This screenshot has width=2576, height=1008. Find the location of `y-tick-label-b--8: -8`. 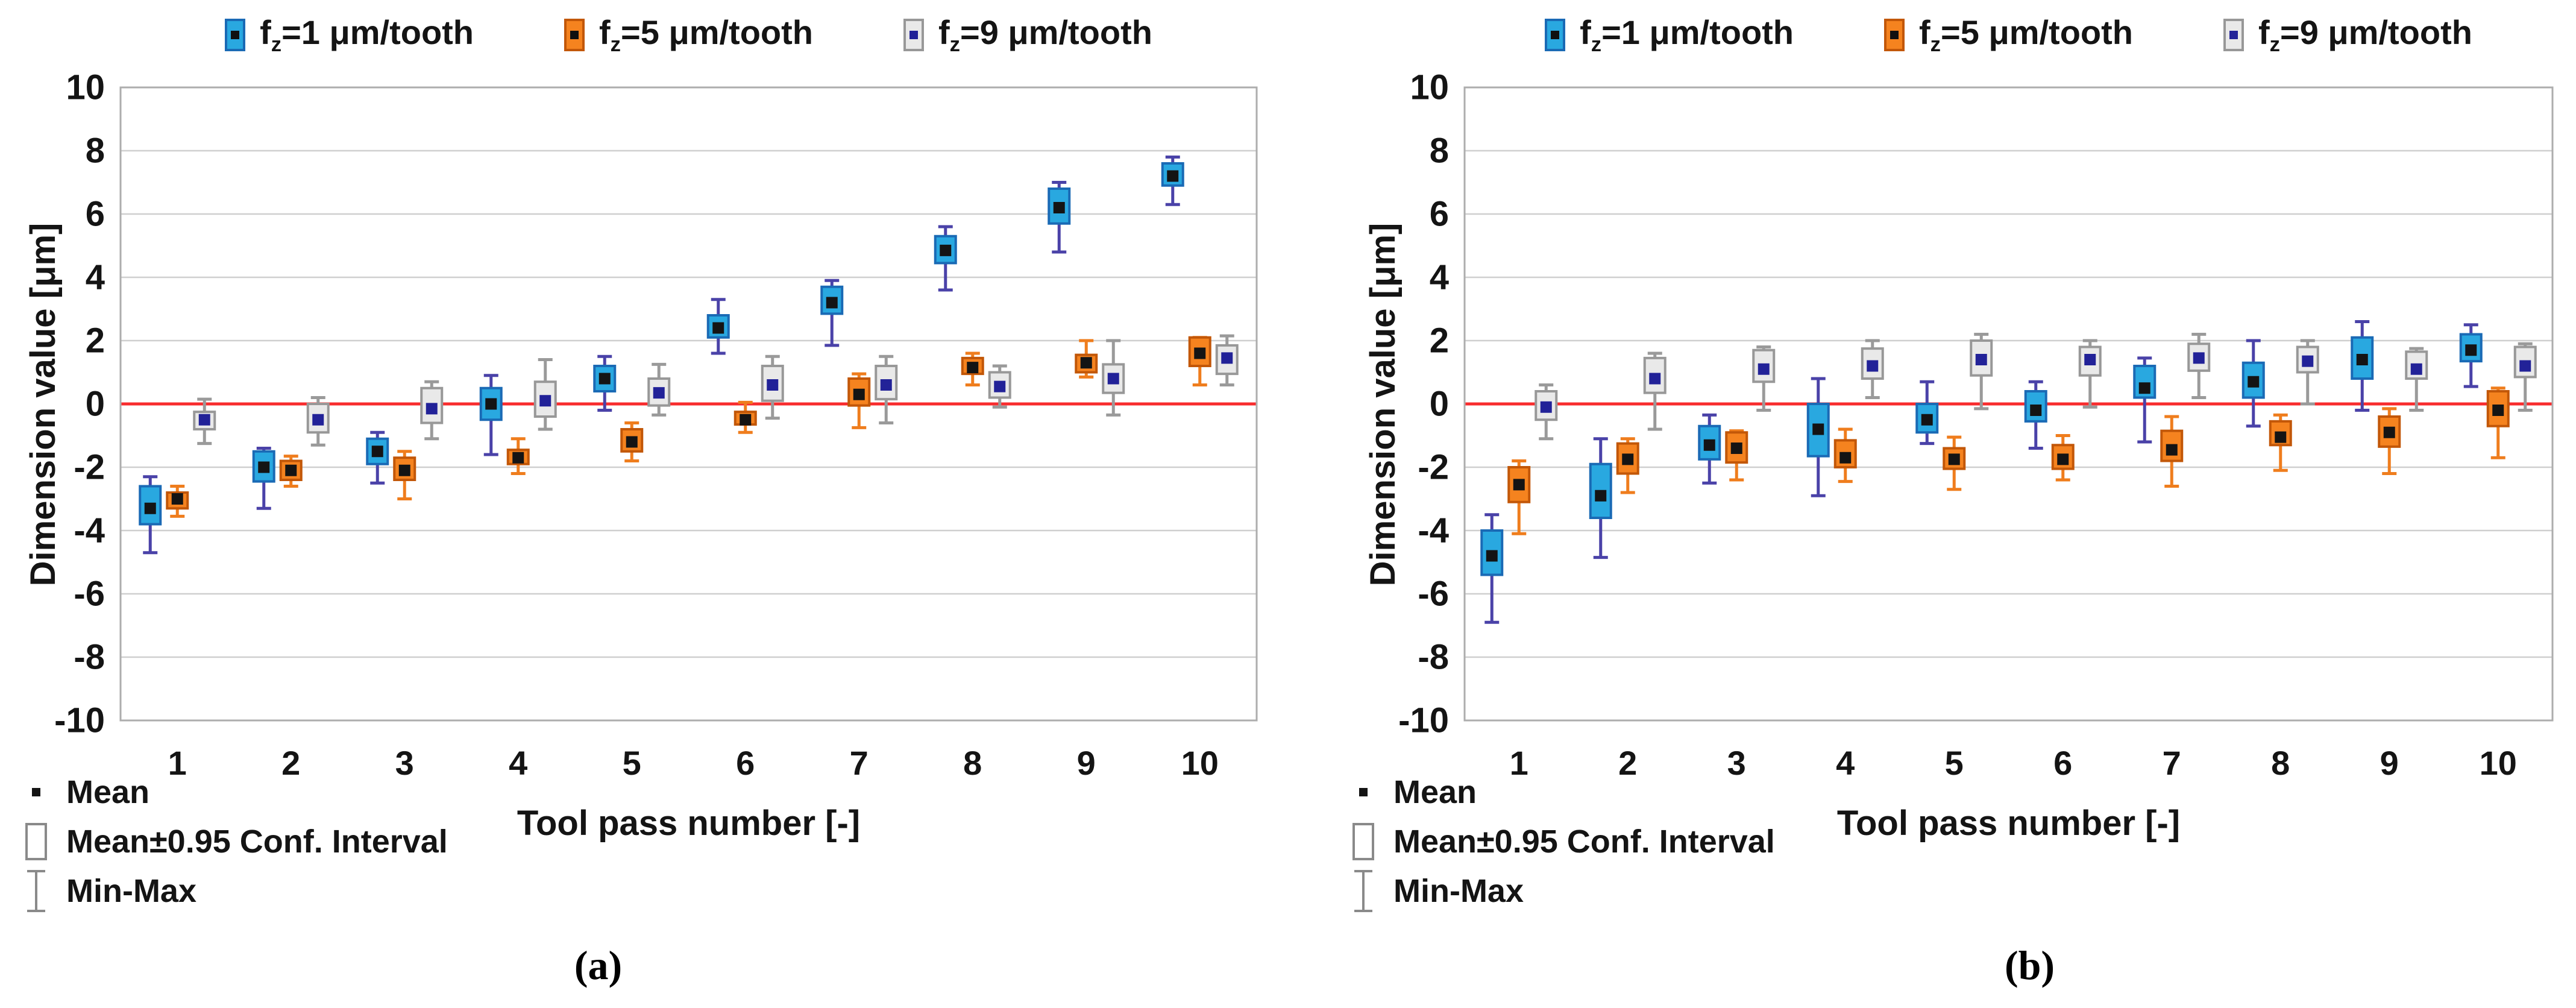

y-tick-label-b--8: -8 is located at coordinates (1433, 658).